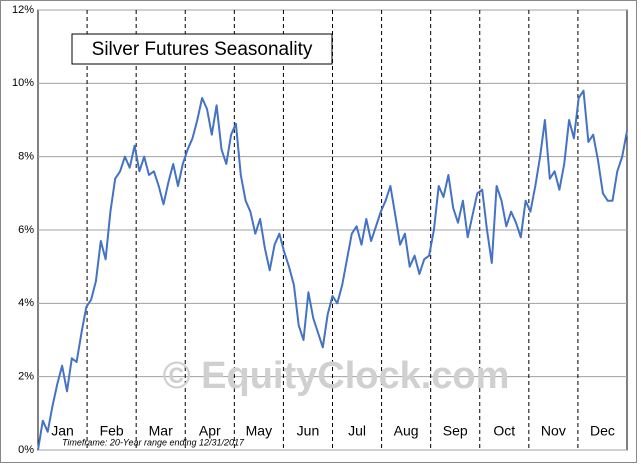 The height and width of the screenshot is (467, 641). Describe the element at coordinates (210, 431) in the screenshot. I see `x-tick-label: Apr` at that location.